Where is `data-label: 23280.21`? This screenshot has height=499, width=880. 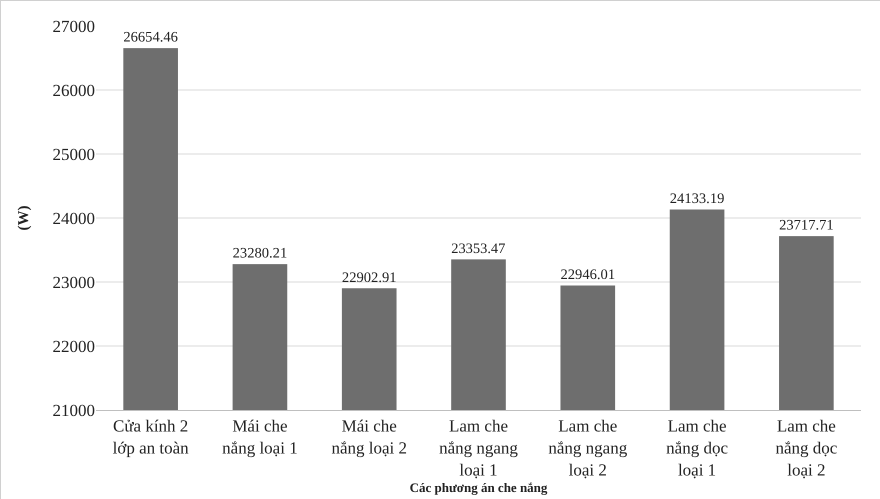
data-label: 23280.21 is located at coordinates (260, 254).